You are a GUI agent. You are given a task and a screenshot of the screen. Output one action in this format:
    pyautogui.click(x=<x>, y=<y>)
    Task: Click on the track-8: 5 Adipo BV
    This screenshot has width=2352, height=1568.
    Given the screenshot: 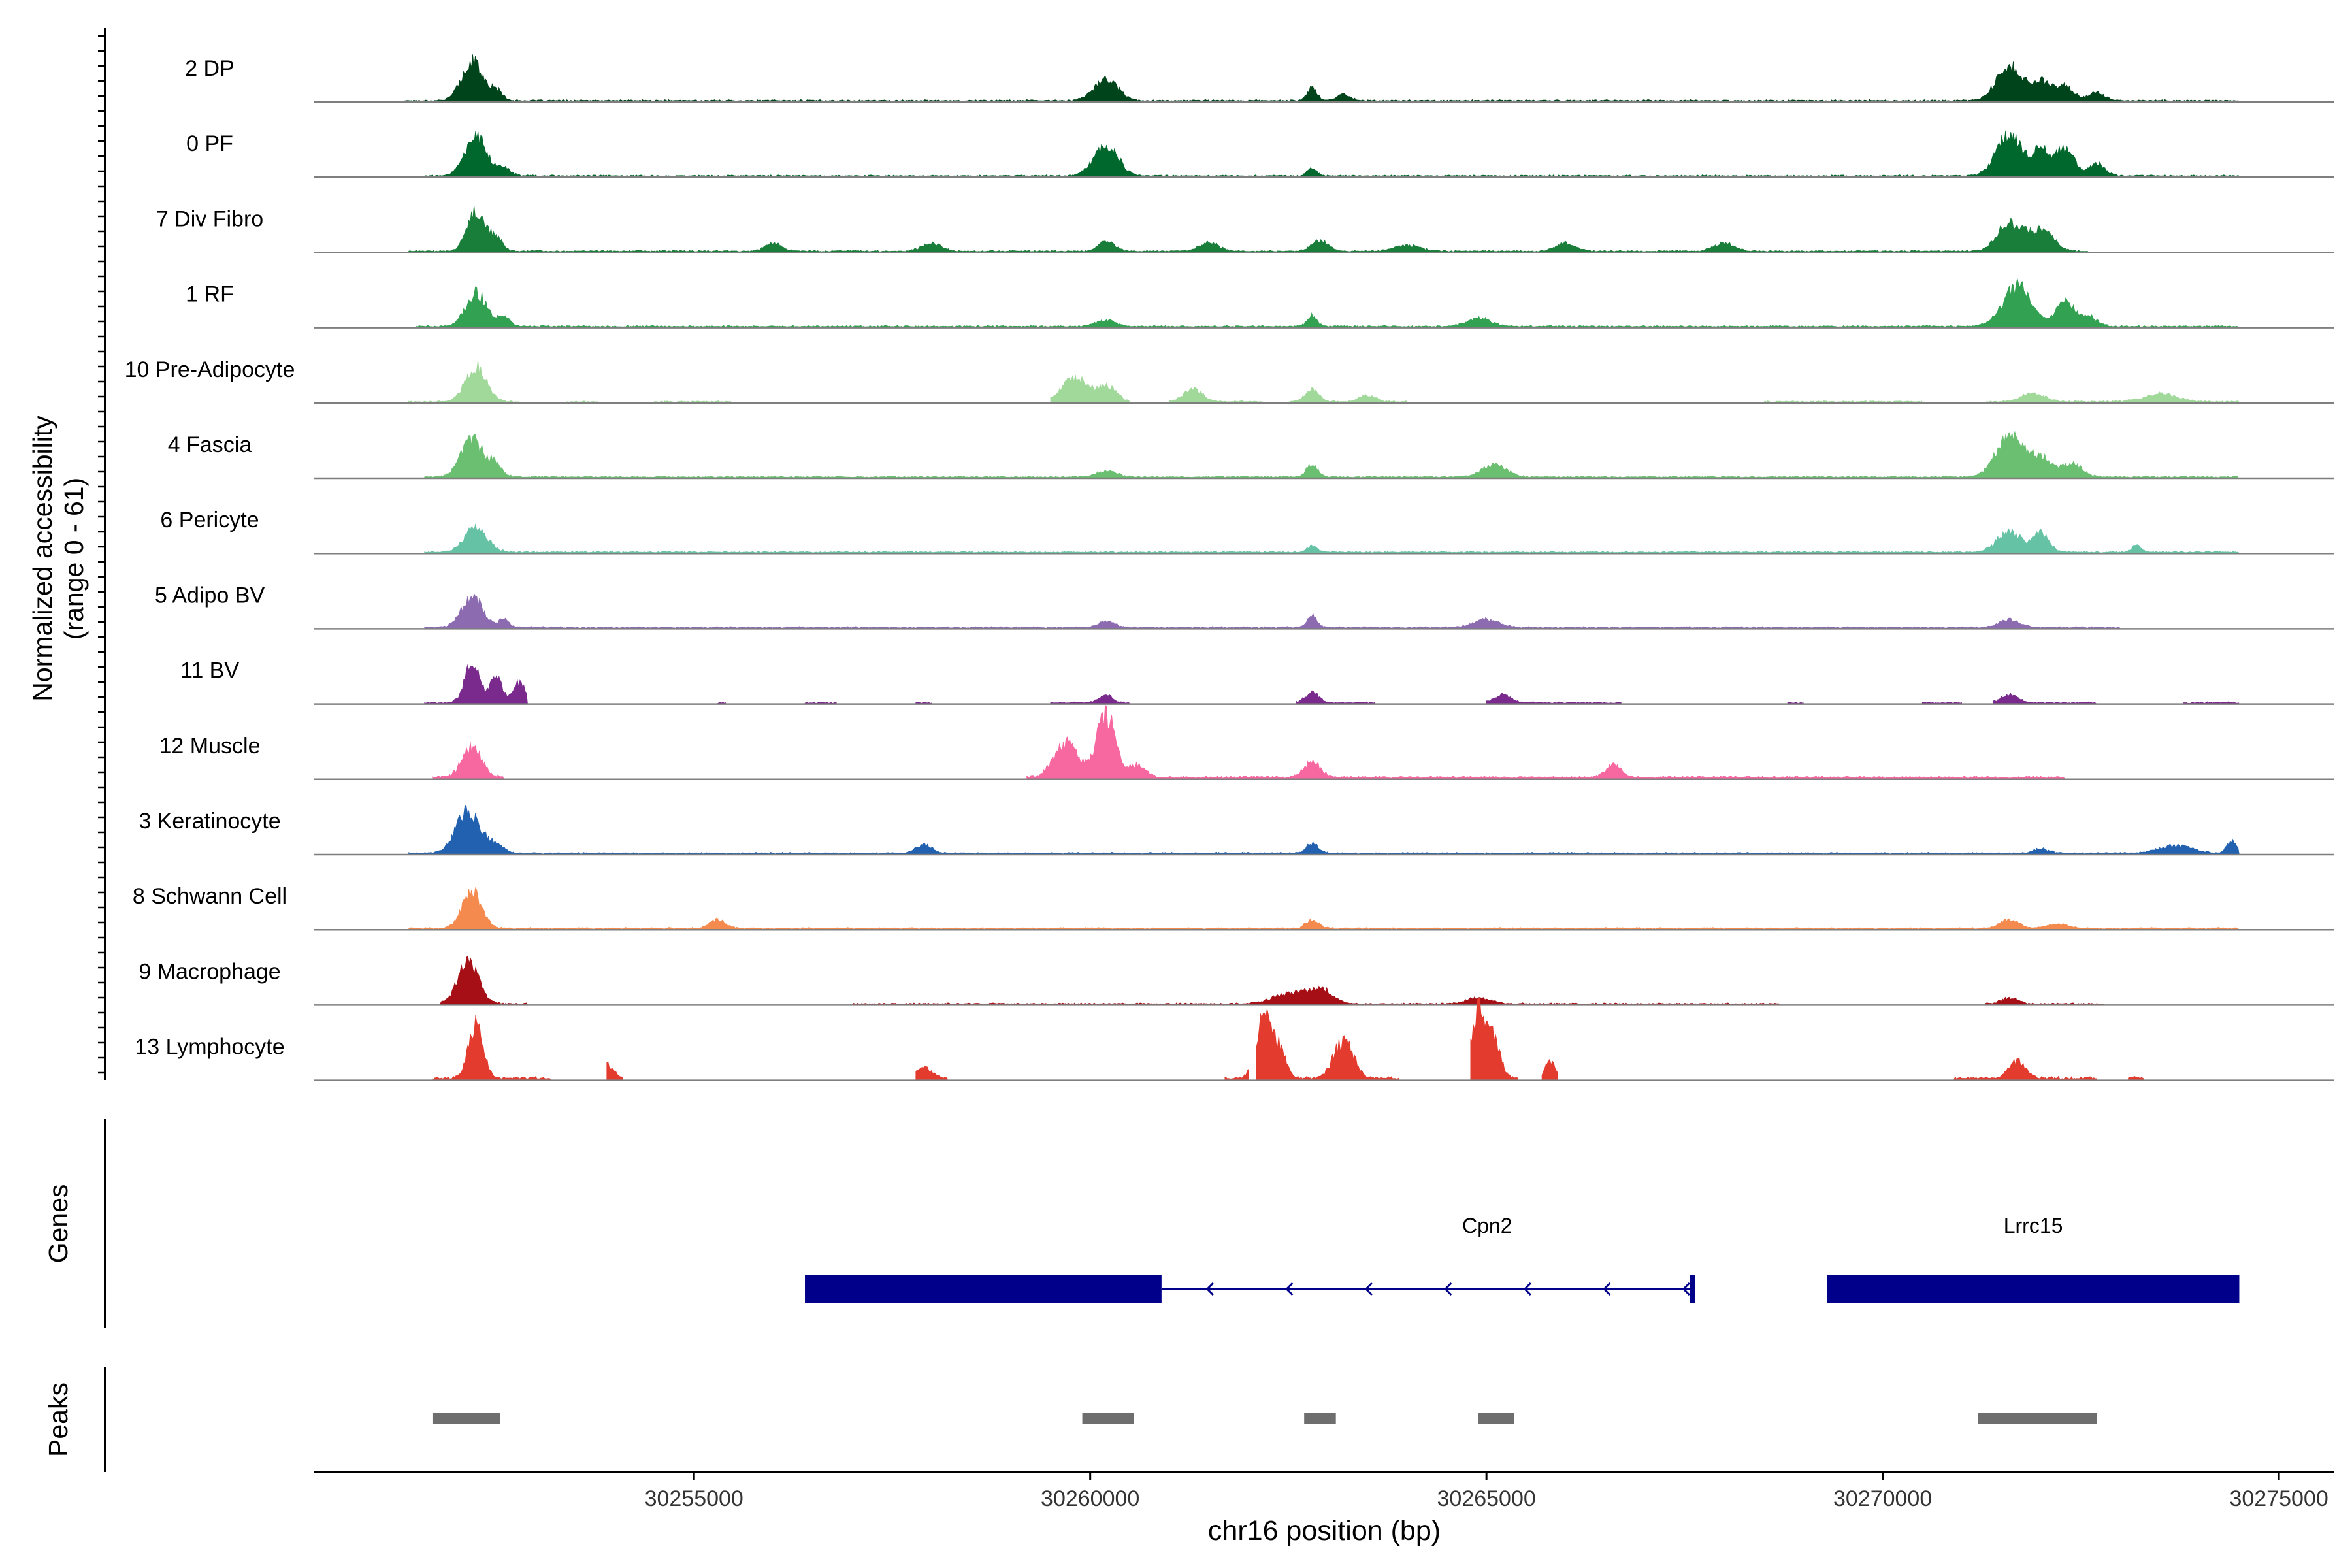 What is the action you would take?
    pyautogui.click(x=1244, y=606)
    